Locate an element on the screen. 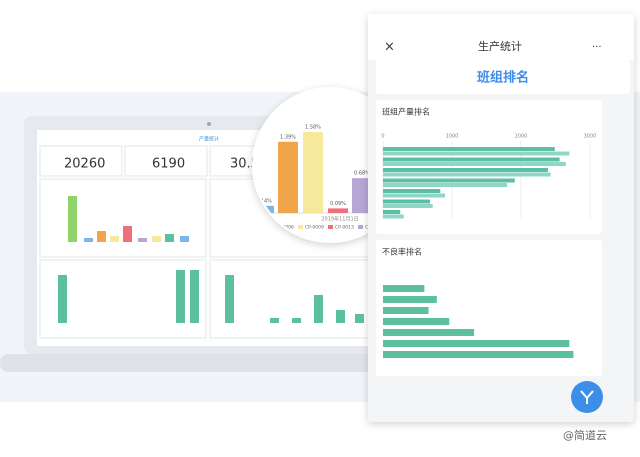  kpi-value: 20260 is located at coordinates (84, 164).